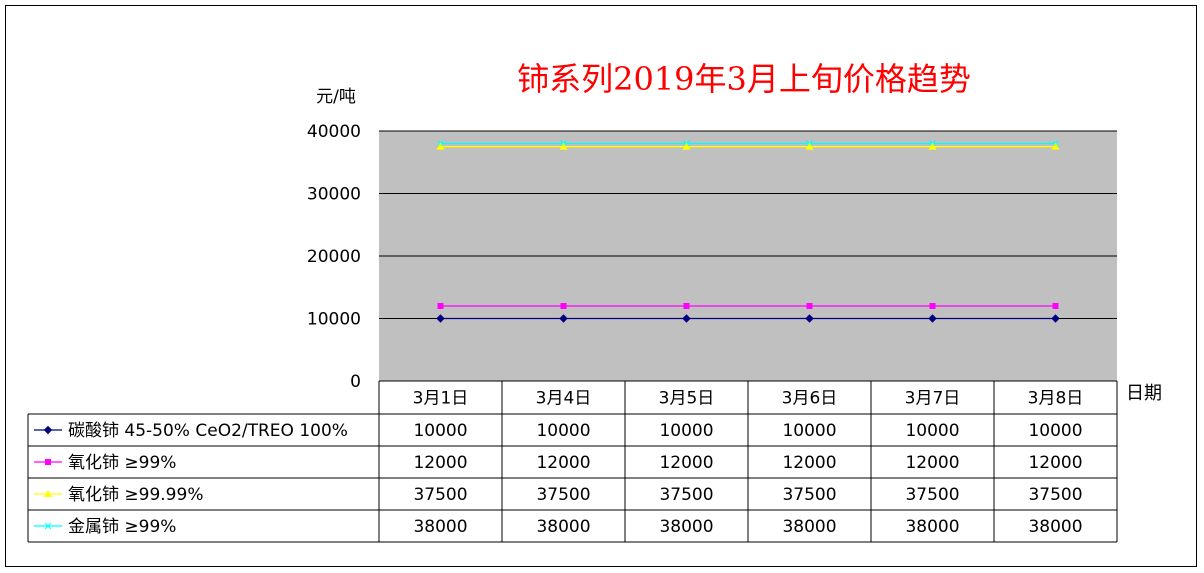 This screenshot has width=1204, height=573. I want to click on legend-label: 碳酸铈 45-50% CeO2/TREO 100%, so click(208, 431).